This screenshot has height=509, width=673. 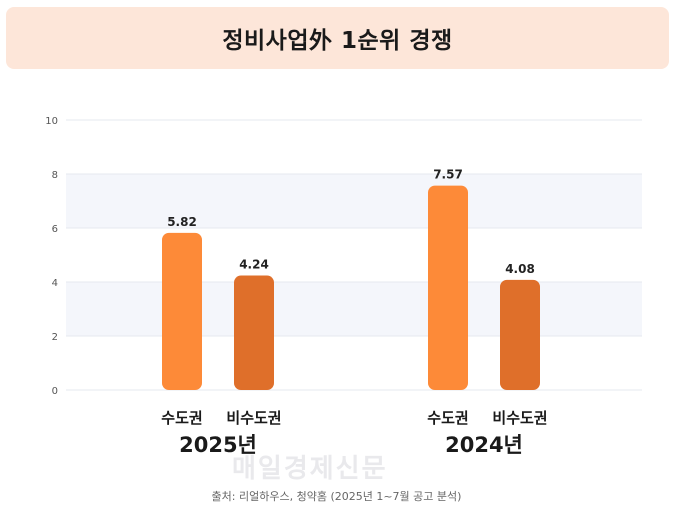 What do you see at coordinates (484, 445) in the screenshot?
I see `x-group-label: 2024년` at bounding box center [484, 445].